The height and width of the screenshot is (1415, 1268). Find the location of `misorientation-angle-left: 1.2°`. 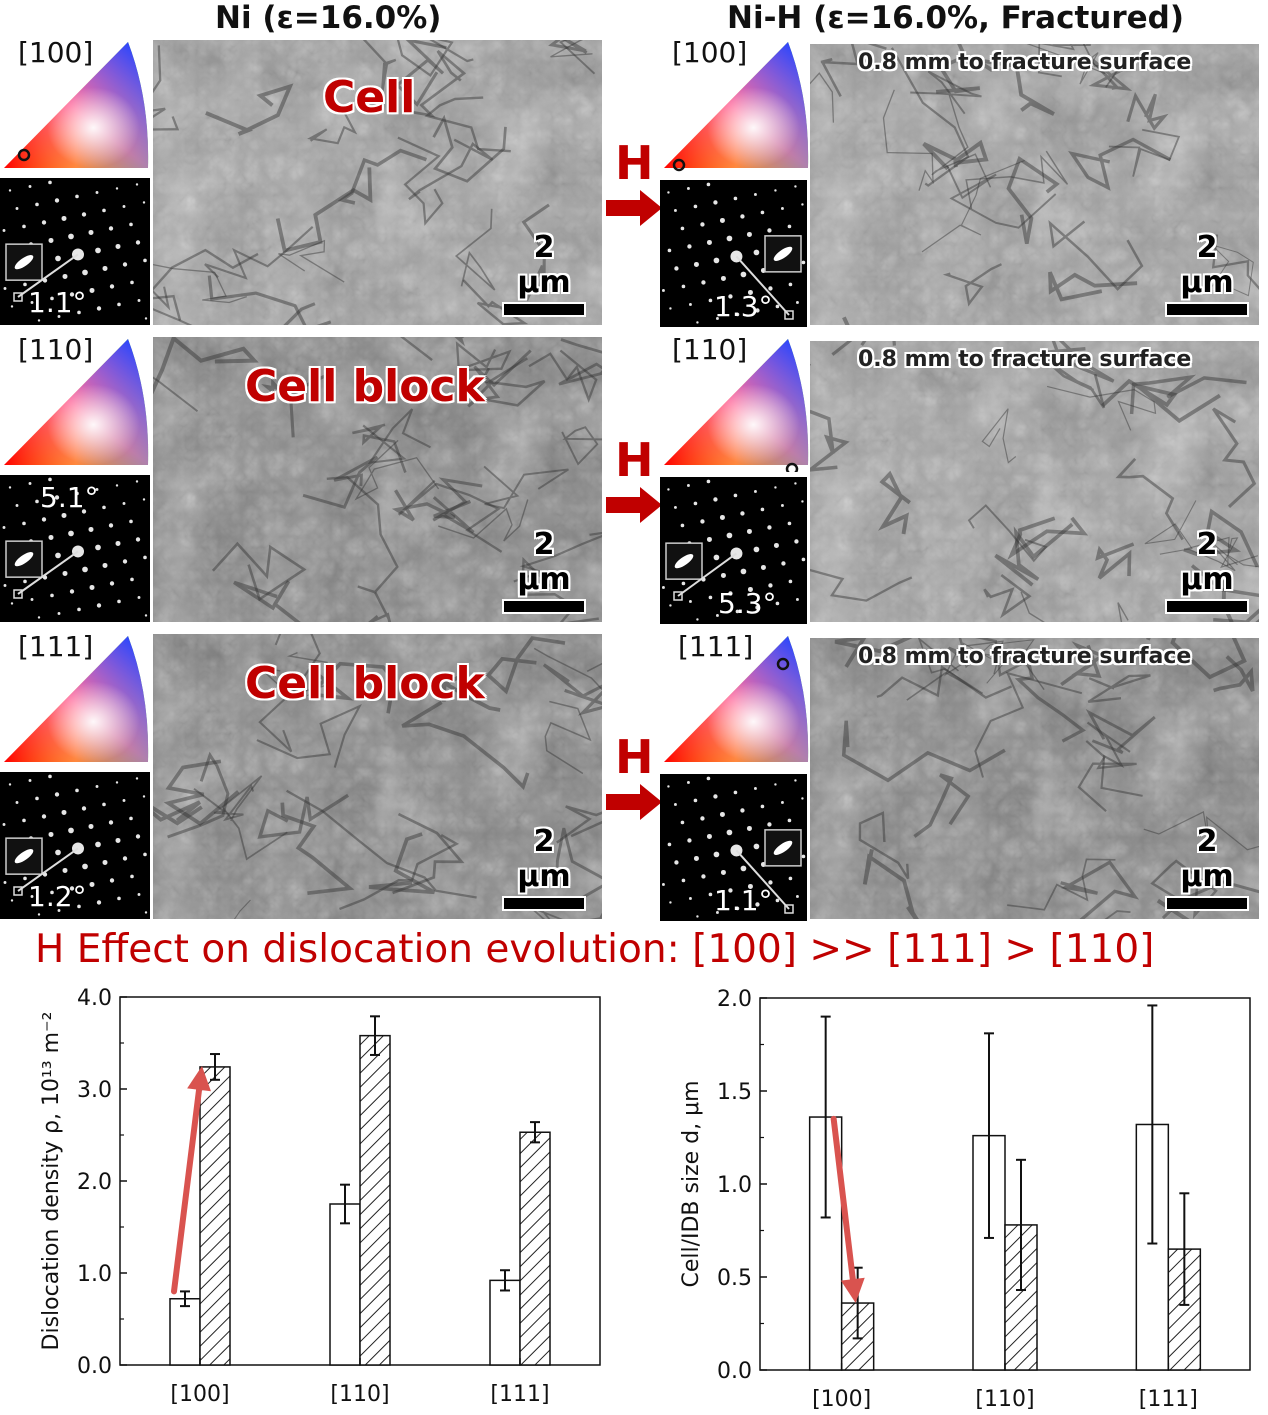

misorientation-angle-left: 1.2° is located at coordinates (57, 896).